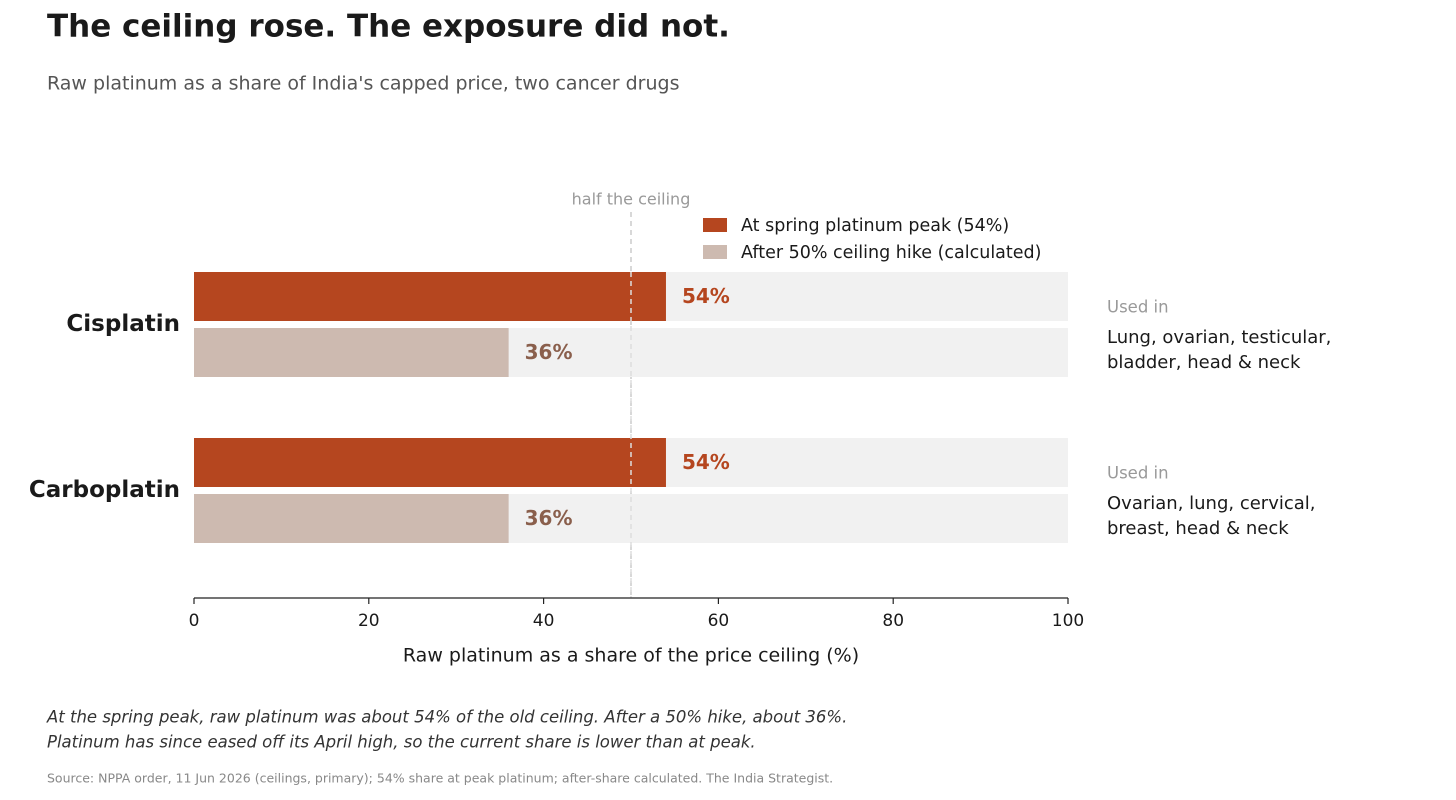  Describe the element at coordinates (104, 490) in the screenshot. I see `category-label: Carboplatin` at that location.